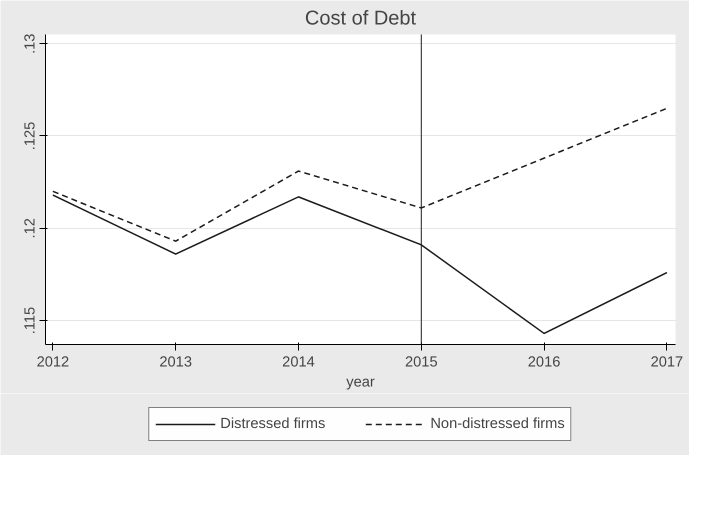  Describe the element at coordinates (497, 424) in the screenshot. I see `legend-label: Non-distressed firms` at that location.